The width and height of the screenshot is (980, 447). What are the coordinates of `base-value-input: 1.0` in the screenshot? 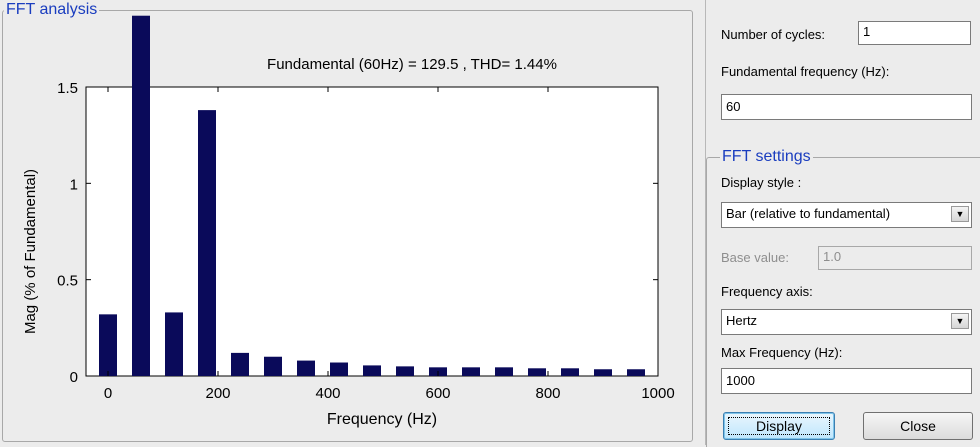 It's located at (895, 258).